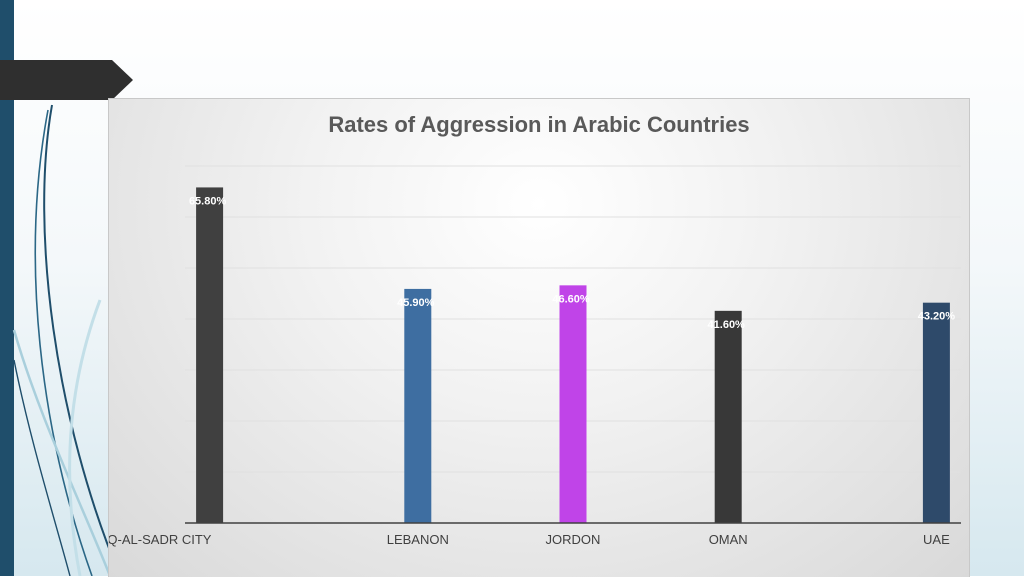 The image size is (1024, 577). What do you see at coordinates (66, 340) in the screenshot?
I see `decorative-swoosh-lines` at bounding box center [66, 340].